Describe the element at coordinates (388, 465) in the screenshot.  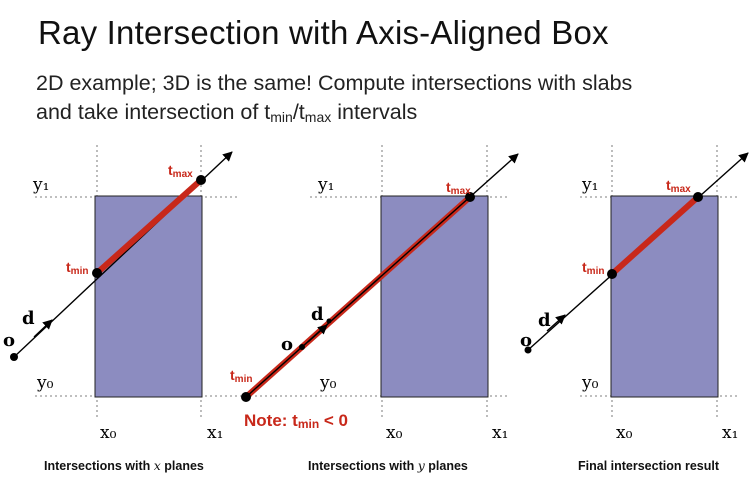
I see `caption-y-planes: Intersections with y planes` at that location.